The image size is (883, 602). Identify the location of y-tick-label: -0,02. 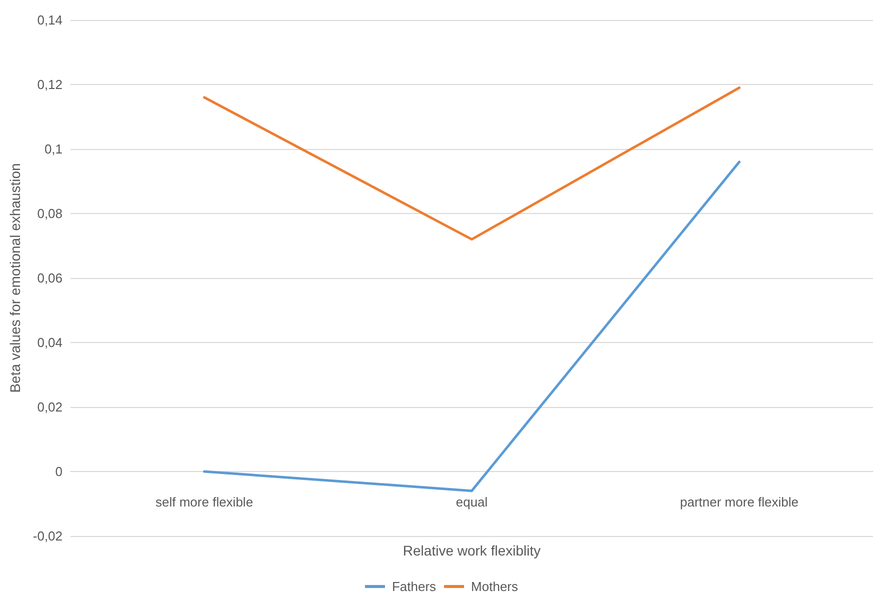
(47, 536).